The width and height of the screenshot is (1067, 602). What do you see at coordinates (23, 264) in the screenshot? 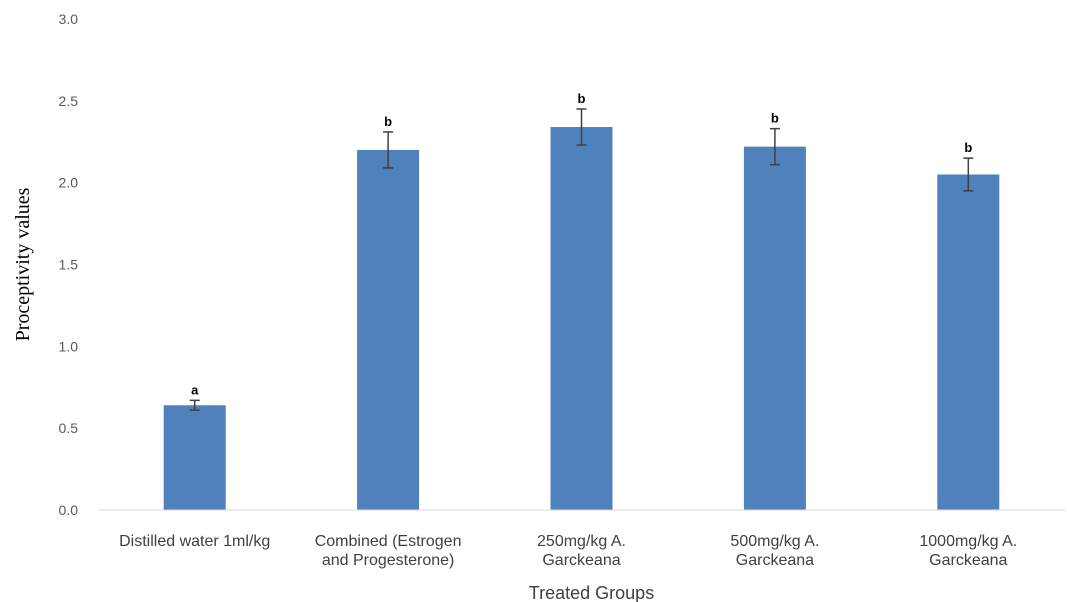
I see `y-axis-label: Proceptivity values` at bounding box center [23, 264].